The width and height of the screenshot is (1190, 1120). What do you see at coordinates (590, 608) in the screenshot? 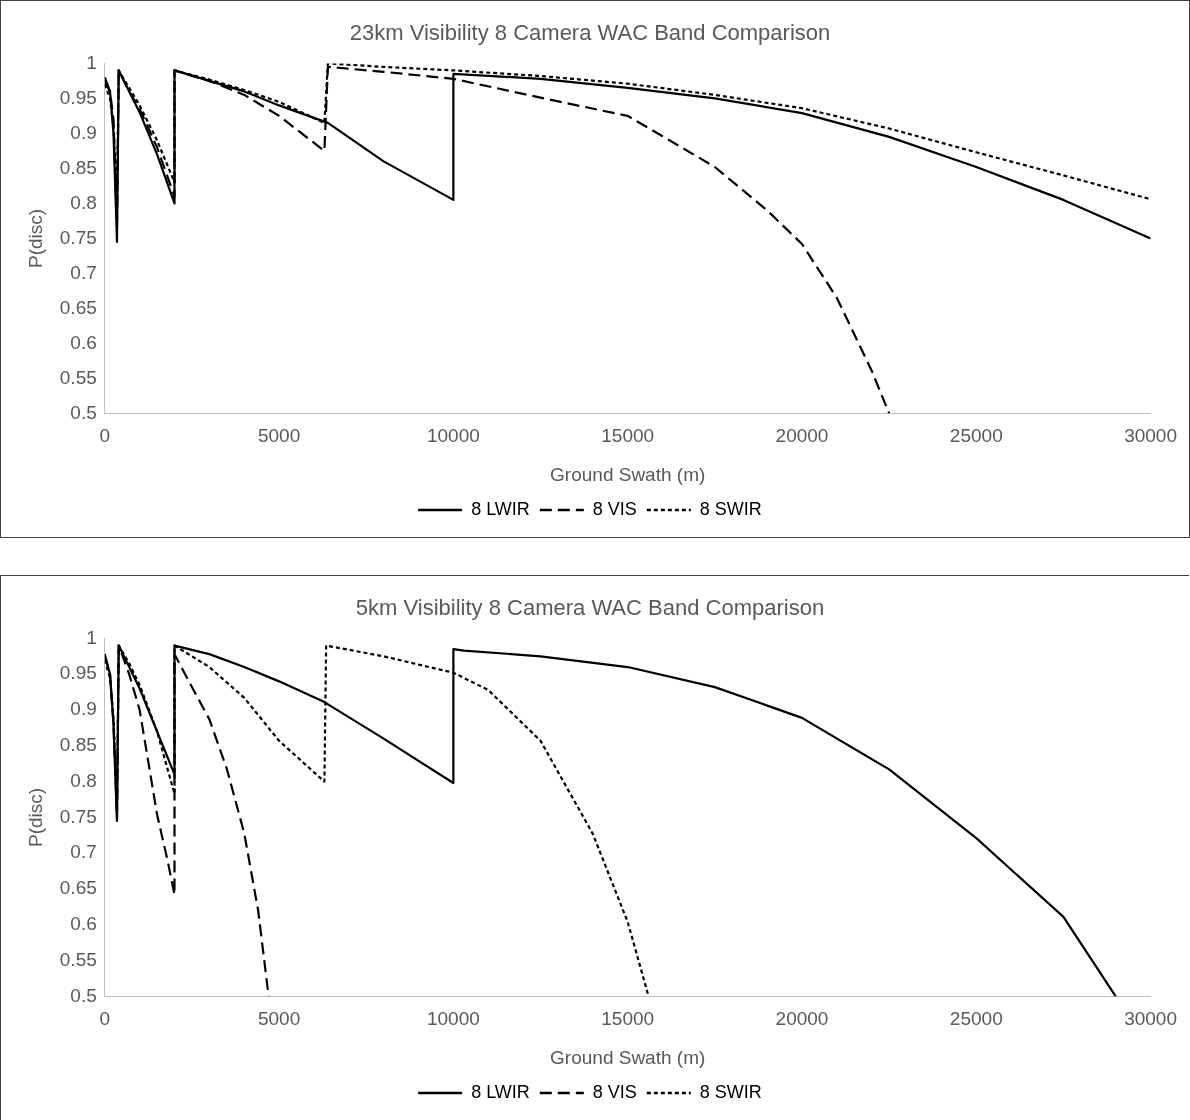
I see `chart-title: 5km Visibility 8 Camera WAC Band Comparison` at bounding box center [590, 608].